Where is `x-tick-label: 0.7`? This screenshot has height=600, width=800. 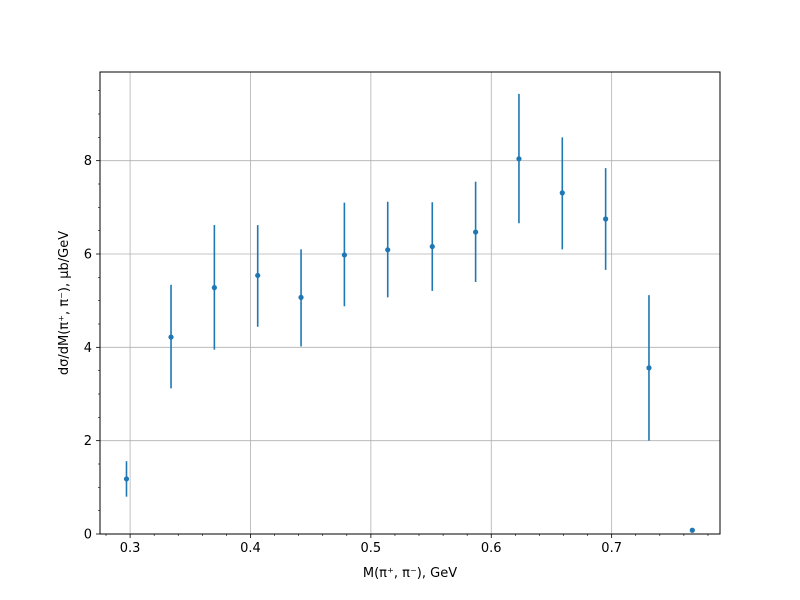
x-tick-label: 0.7 is located at coordinates (611, 548).